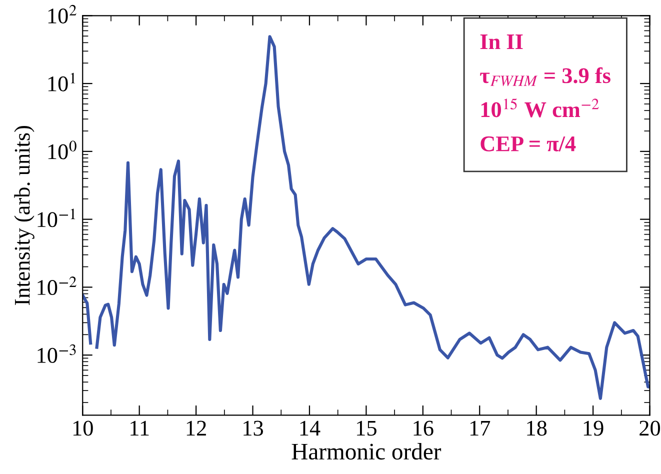  Describe the element at coordinates (62, 150) in the screenshot. I see `y-tick-label: 10$^{0}$` at that location.